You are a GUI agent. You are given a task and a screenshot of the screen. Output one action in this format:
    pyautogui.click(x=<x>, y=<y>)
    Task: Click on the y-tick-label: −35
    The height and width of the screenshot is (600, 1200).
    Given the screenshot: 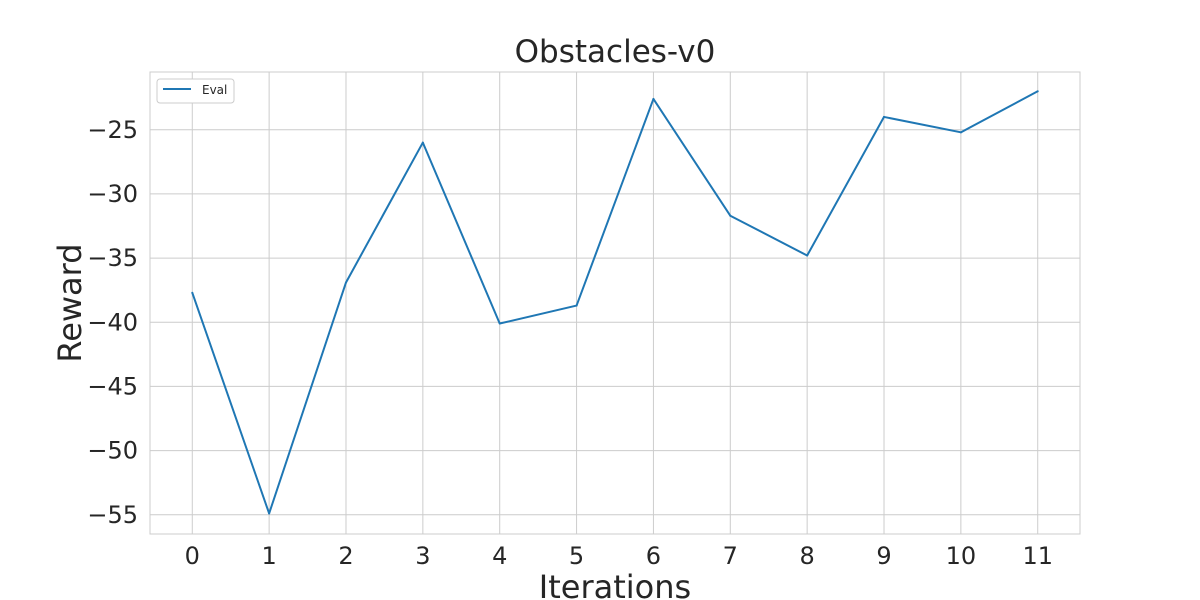 What is the action you would take?
    pyautogui.click(x=112, y=258)
    